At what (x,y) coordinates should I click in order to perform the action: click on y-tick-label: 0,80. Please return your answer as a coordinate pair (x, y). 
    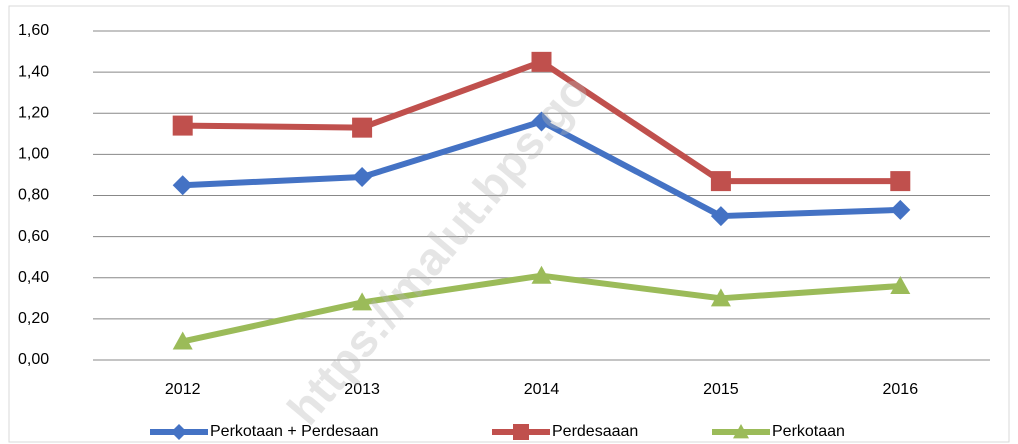
    Looking at the image, I should click on (33, 195).